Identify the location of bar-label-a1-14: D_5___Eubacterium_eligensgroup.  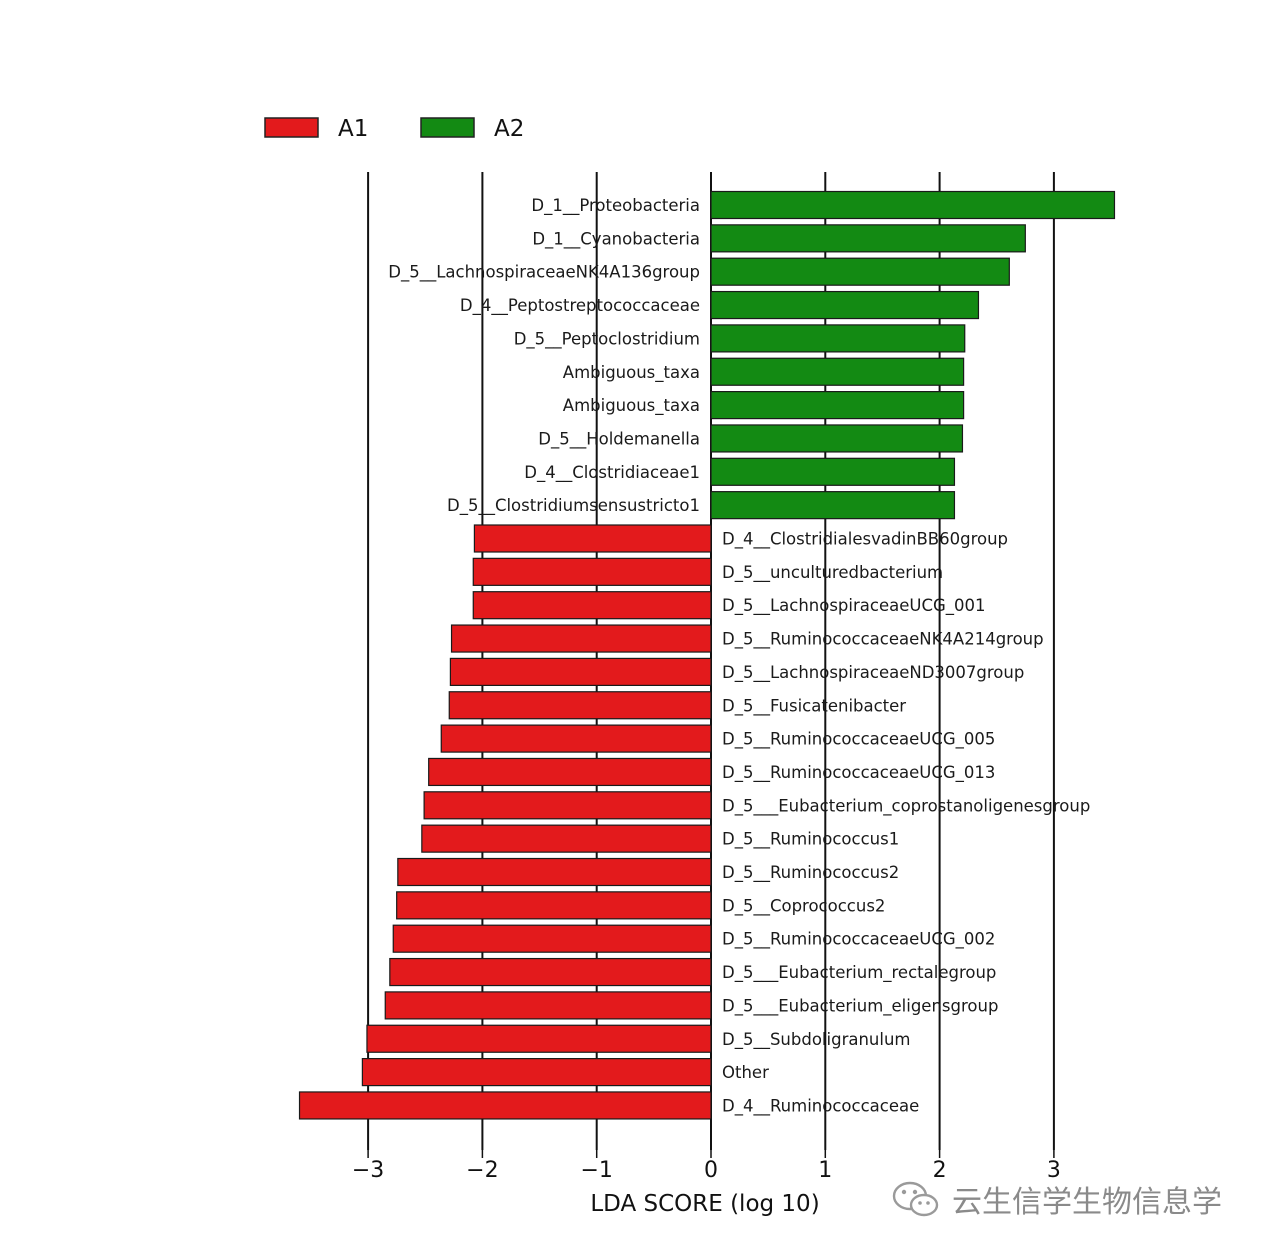
(860, 1006).